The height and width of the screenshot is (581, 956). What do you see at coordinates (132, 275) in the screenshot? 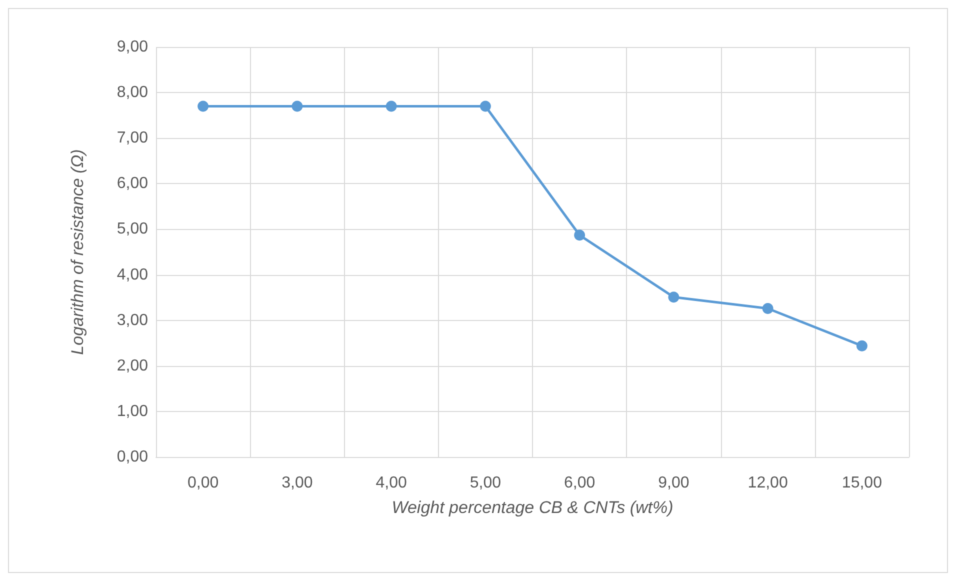
I see `y-tick-label: 4,00` at bounding box center [132, 275].